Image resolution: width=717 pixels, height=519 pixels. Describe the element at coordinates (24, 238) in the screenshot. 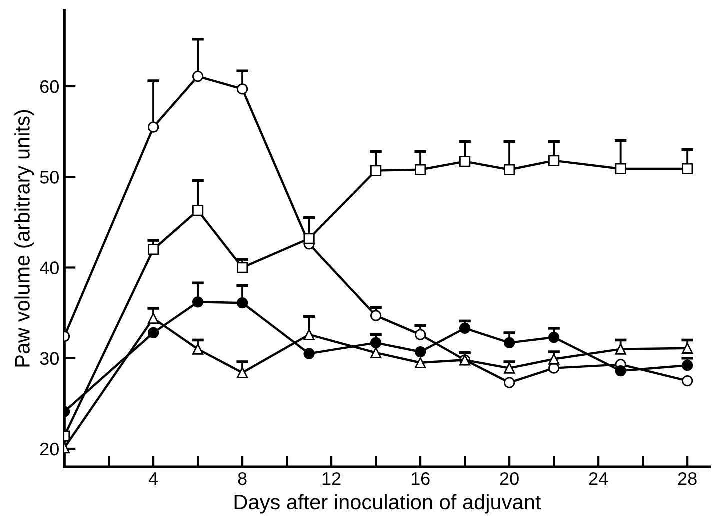

I see `y-axis-title: Paw volume (arbitrary units)` at that location.